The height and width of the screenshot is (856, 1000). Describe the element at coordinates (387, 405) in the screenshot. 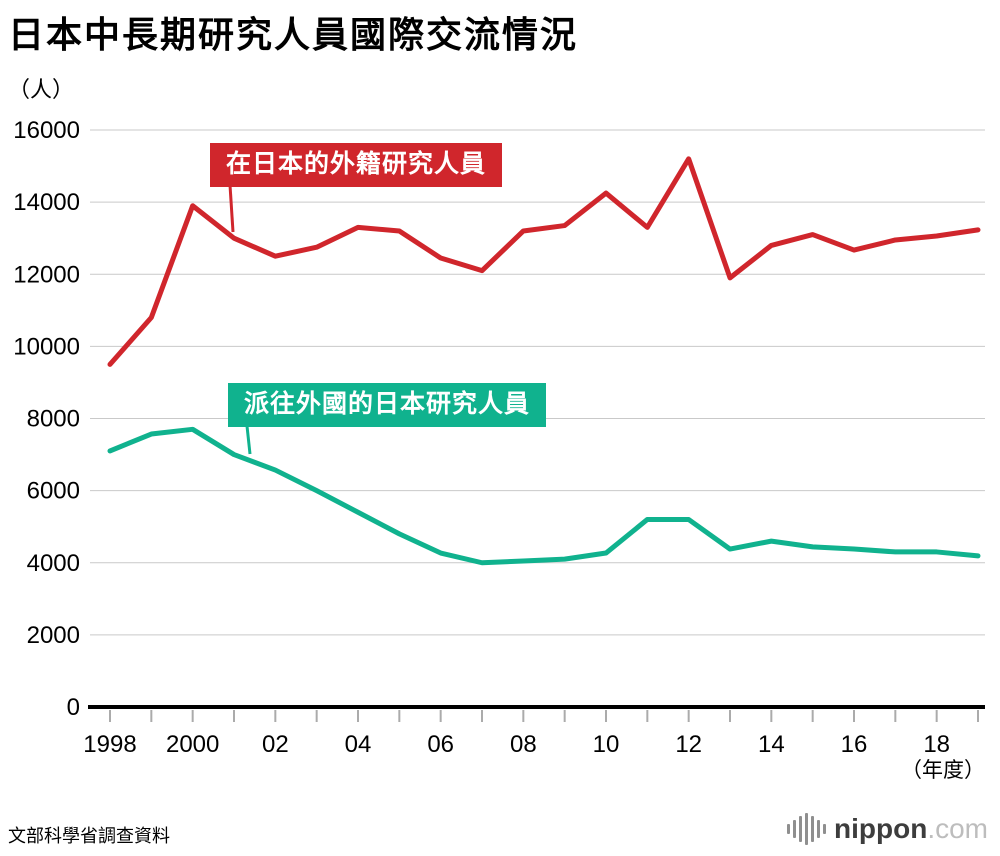

I see `annotation-japanese: 派往外國的日本研究人員` at that location.